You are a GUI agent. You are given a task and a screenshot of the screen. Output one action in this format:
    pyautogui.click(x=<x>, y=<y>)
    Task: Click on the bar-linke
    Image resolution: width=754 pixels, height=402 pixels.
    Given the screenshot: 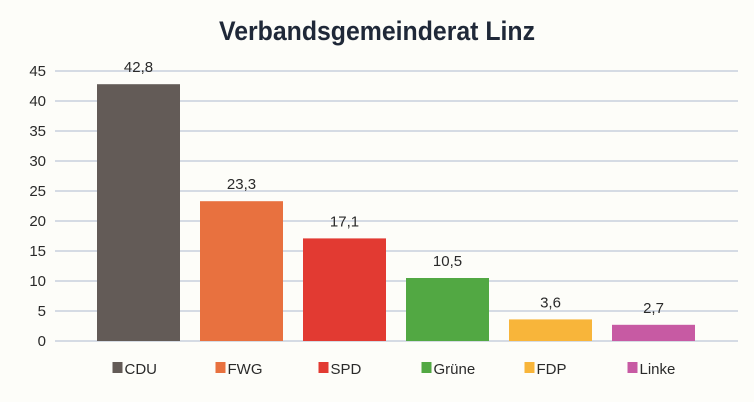 What is the action you would take?
    pyautogui.click(x=653, y=332)
    